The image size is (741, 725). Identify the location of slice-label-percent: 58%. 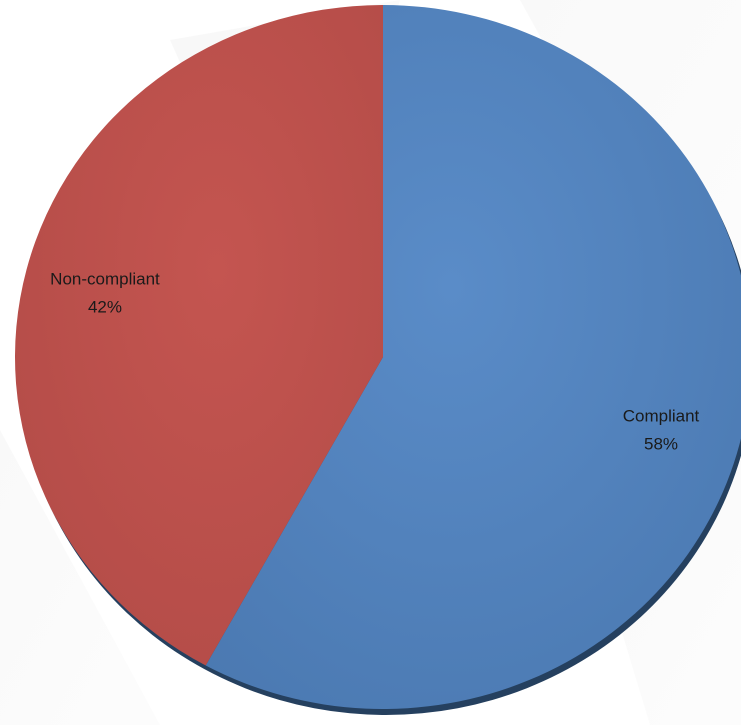
(661, 443).